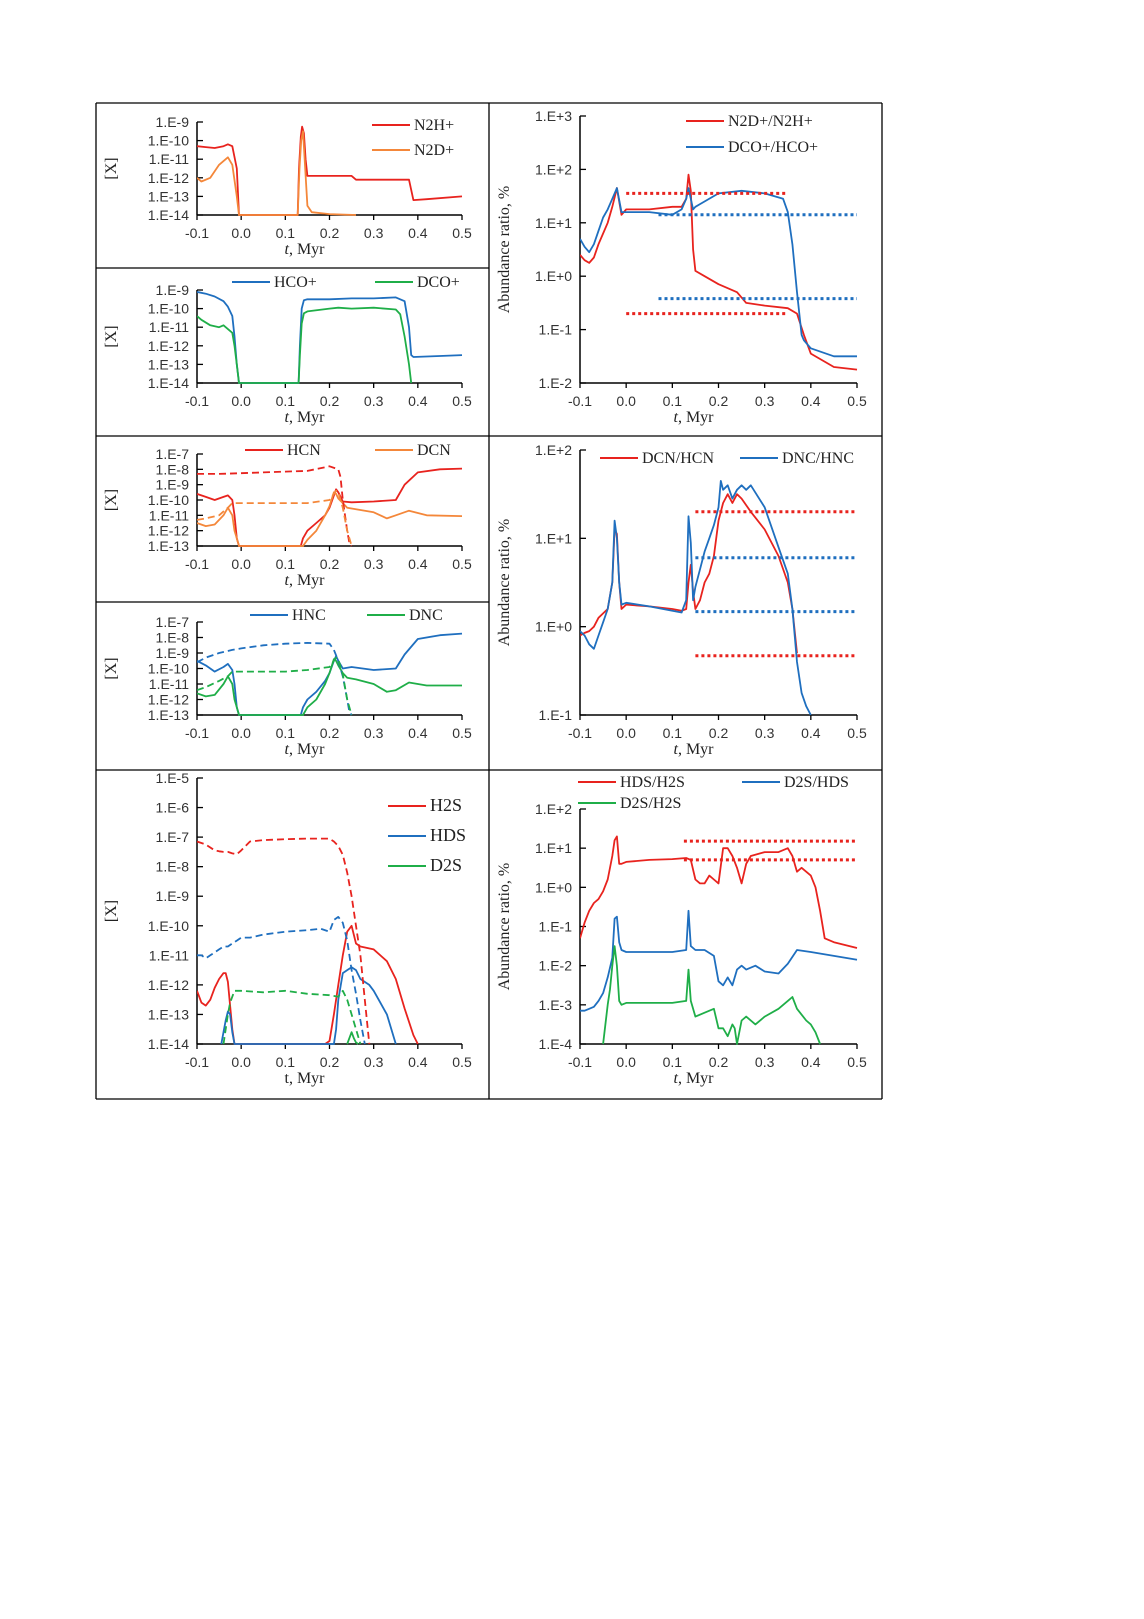  Describe the element at coordinates (448, 835) in the screenshot. I see `legend-label: HDS` at that location.